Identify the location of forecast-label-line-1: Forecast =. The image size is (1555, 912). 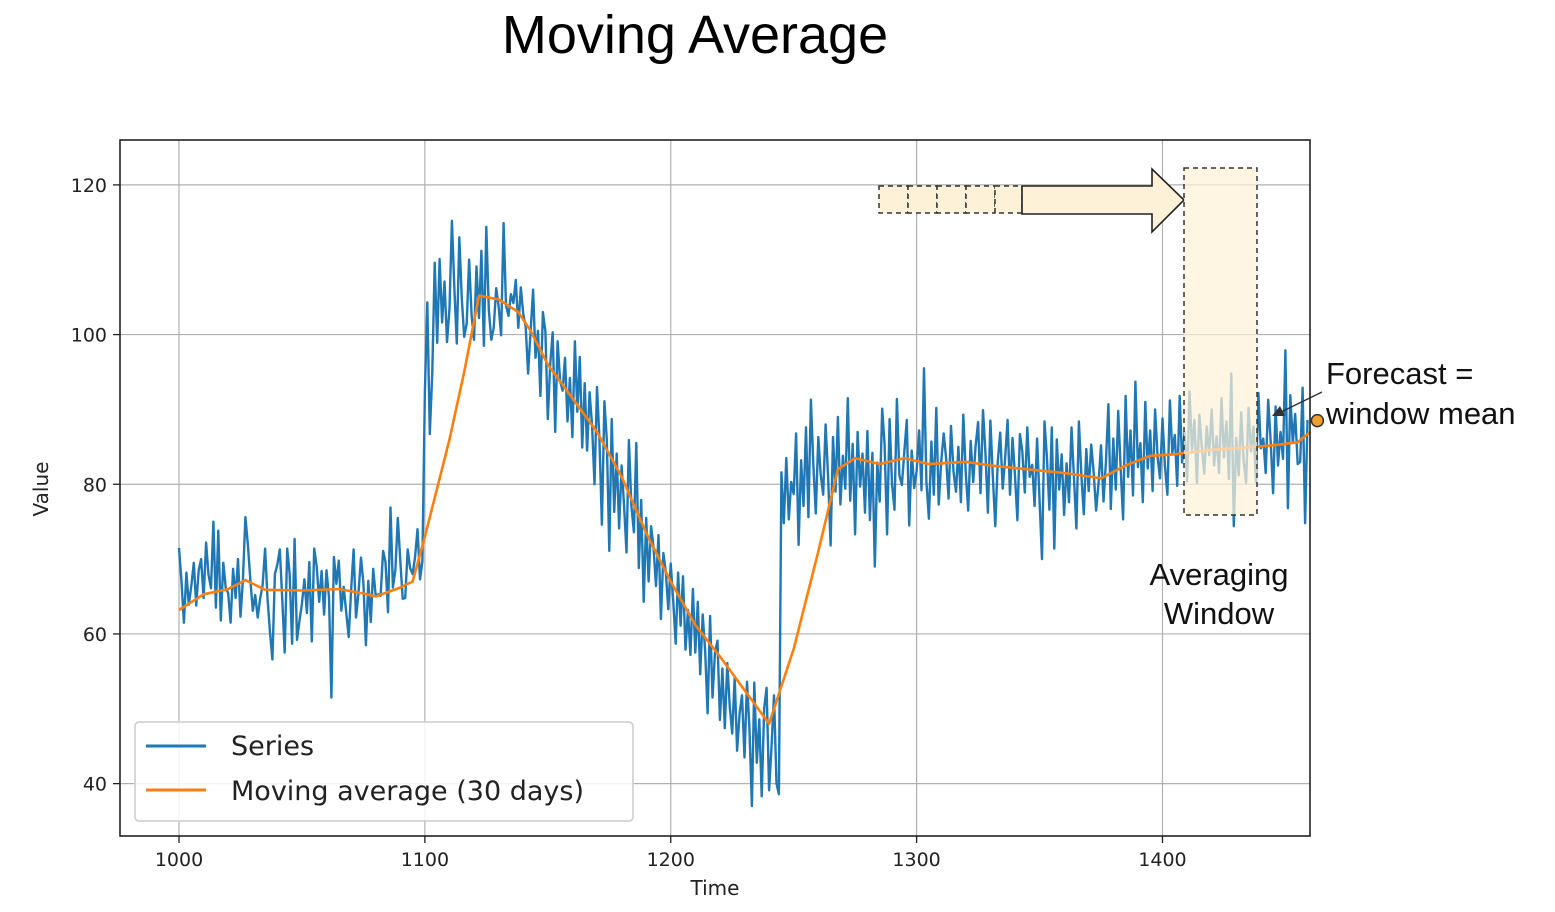
(1399, 373).